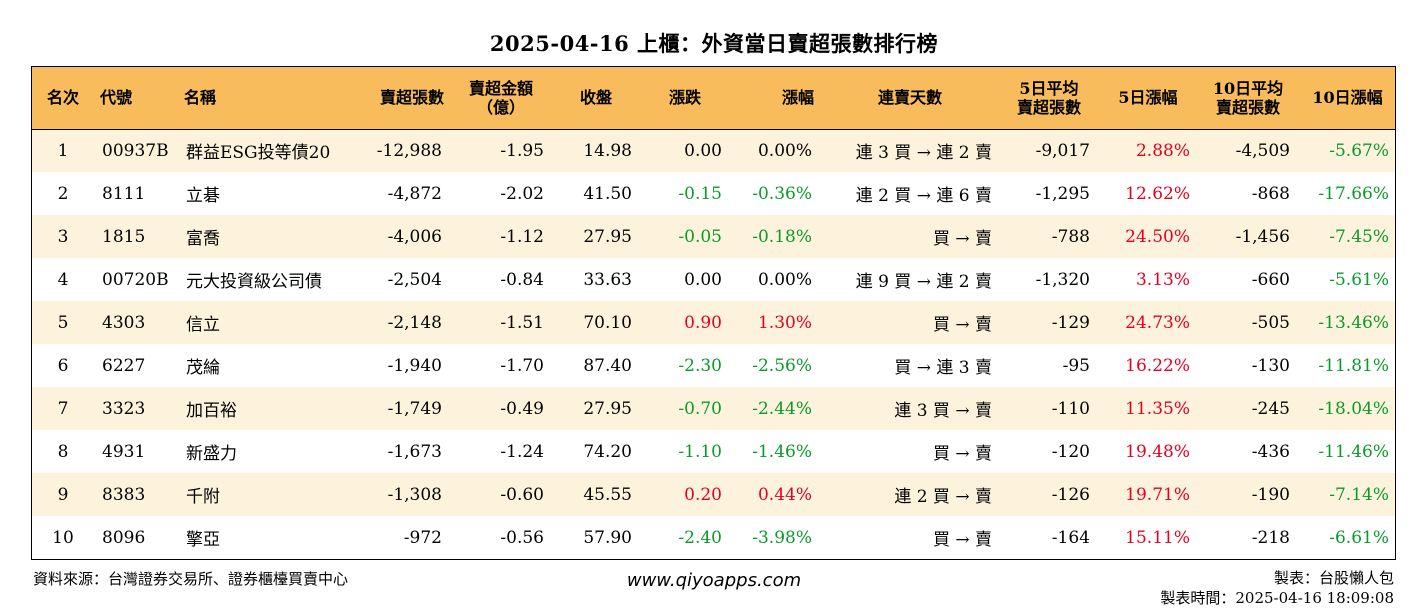  I want to click on rank-cell: 2, so click(63, 193).